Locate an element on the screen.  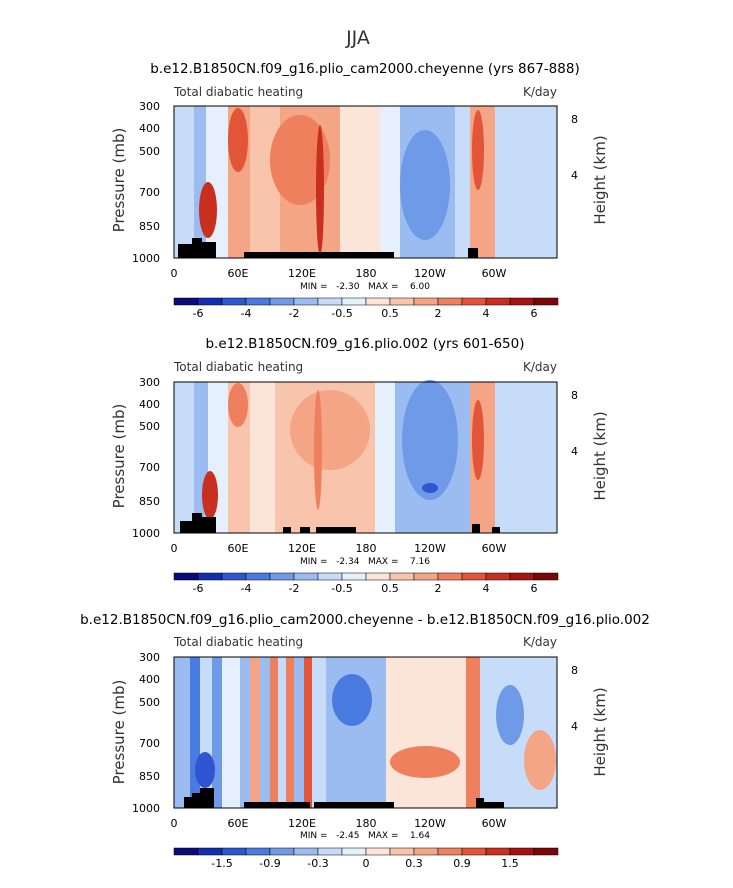
panel-2-ytick: 1000 is located at coordinates (146, 533).